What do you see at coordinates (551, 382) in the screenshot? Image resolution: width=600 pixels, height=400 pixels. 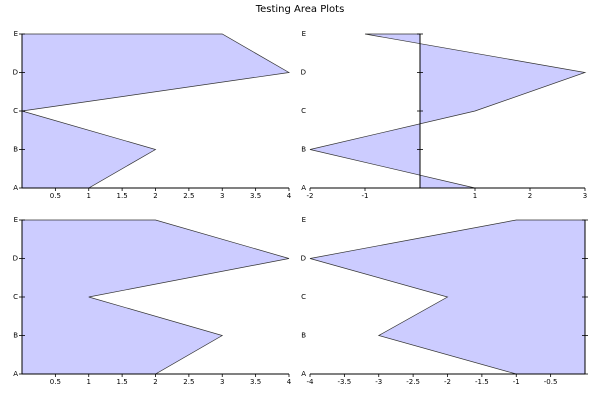 I see `x-tick-label: -0.5` at bounding box center [551, 382].